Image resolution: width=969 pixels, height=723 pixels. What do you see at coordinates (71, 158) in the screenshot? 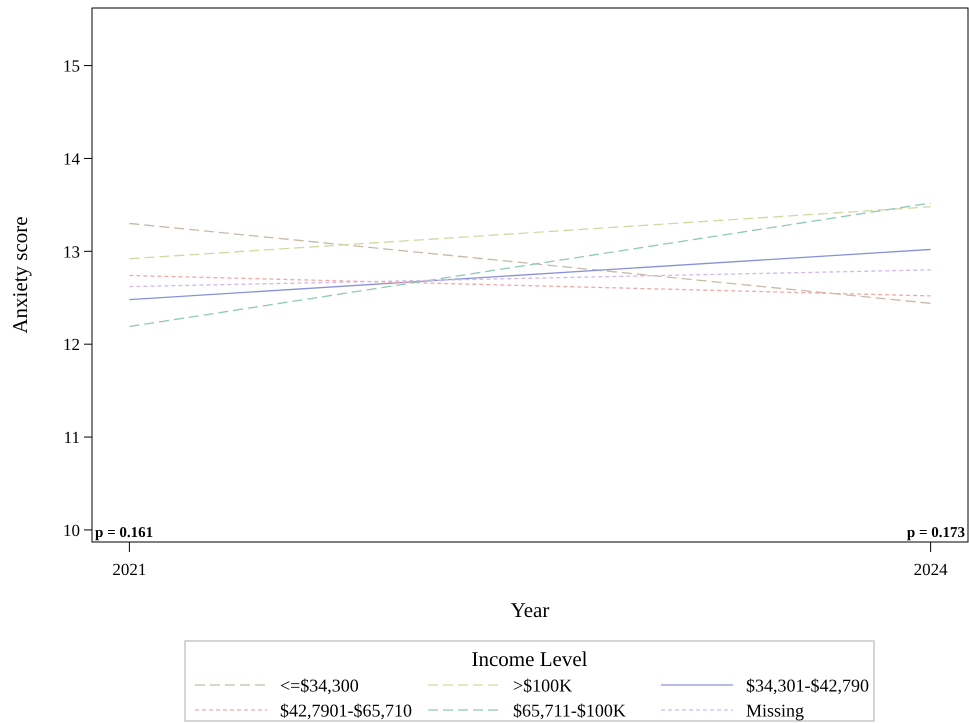
I see `y-tick-label: 14` at bounding box center [71, 158].